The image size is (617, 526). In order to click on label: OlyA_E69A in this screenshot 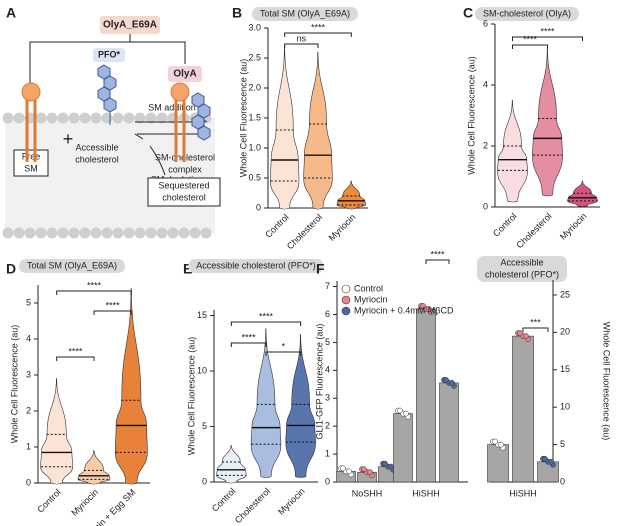, I will do `click(130, 25)`.